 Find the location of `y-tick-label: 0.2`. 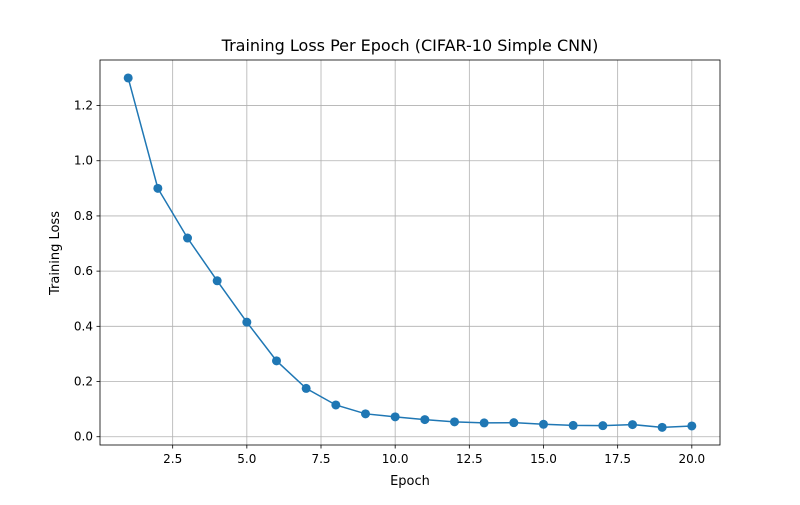

y-tick-label: 0.2 is located at coordinates (83, 382).